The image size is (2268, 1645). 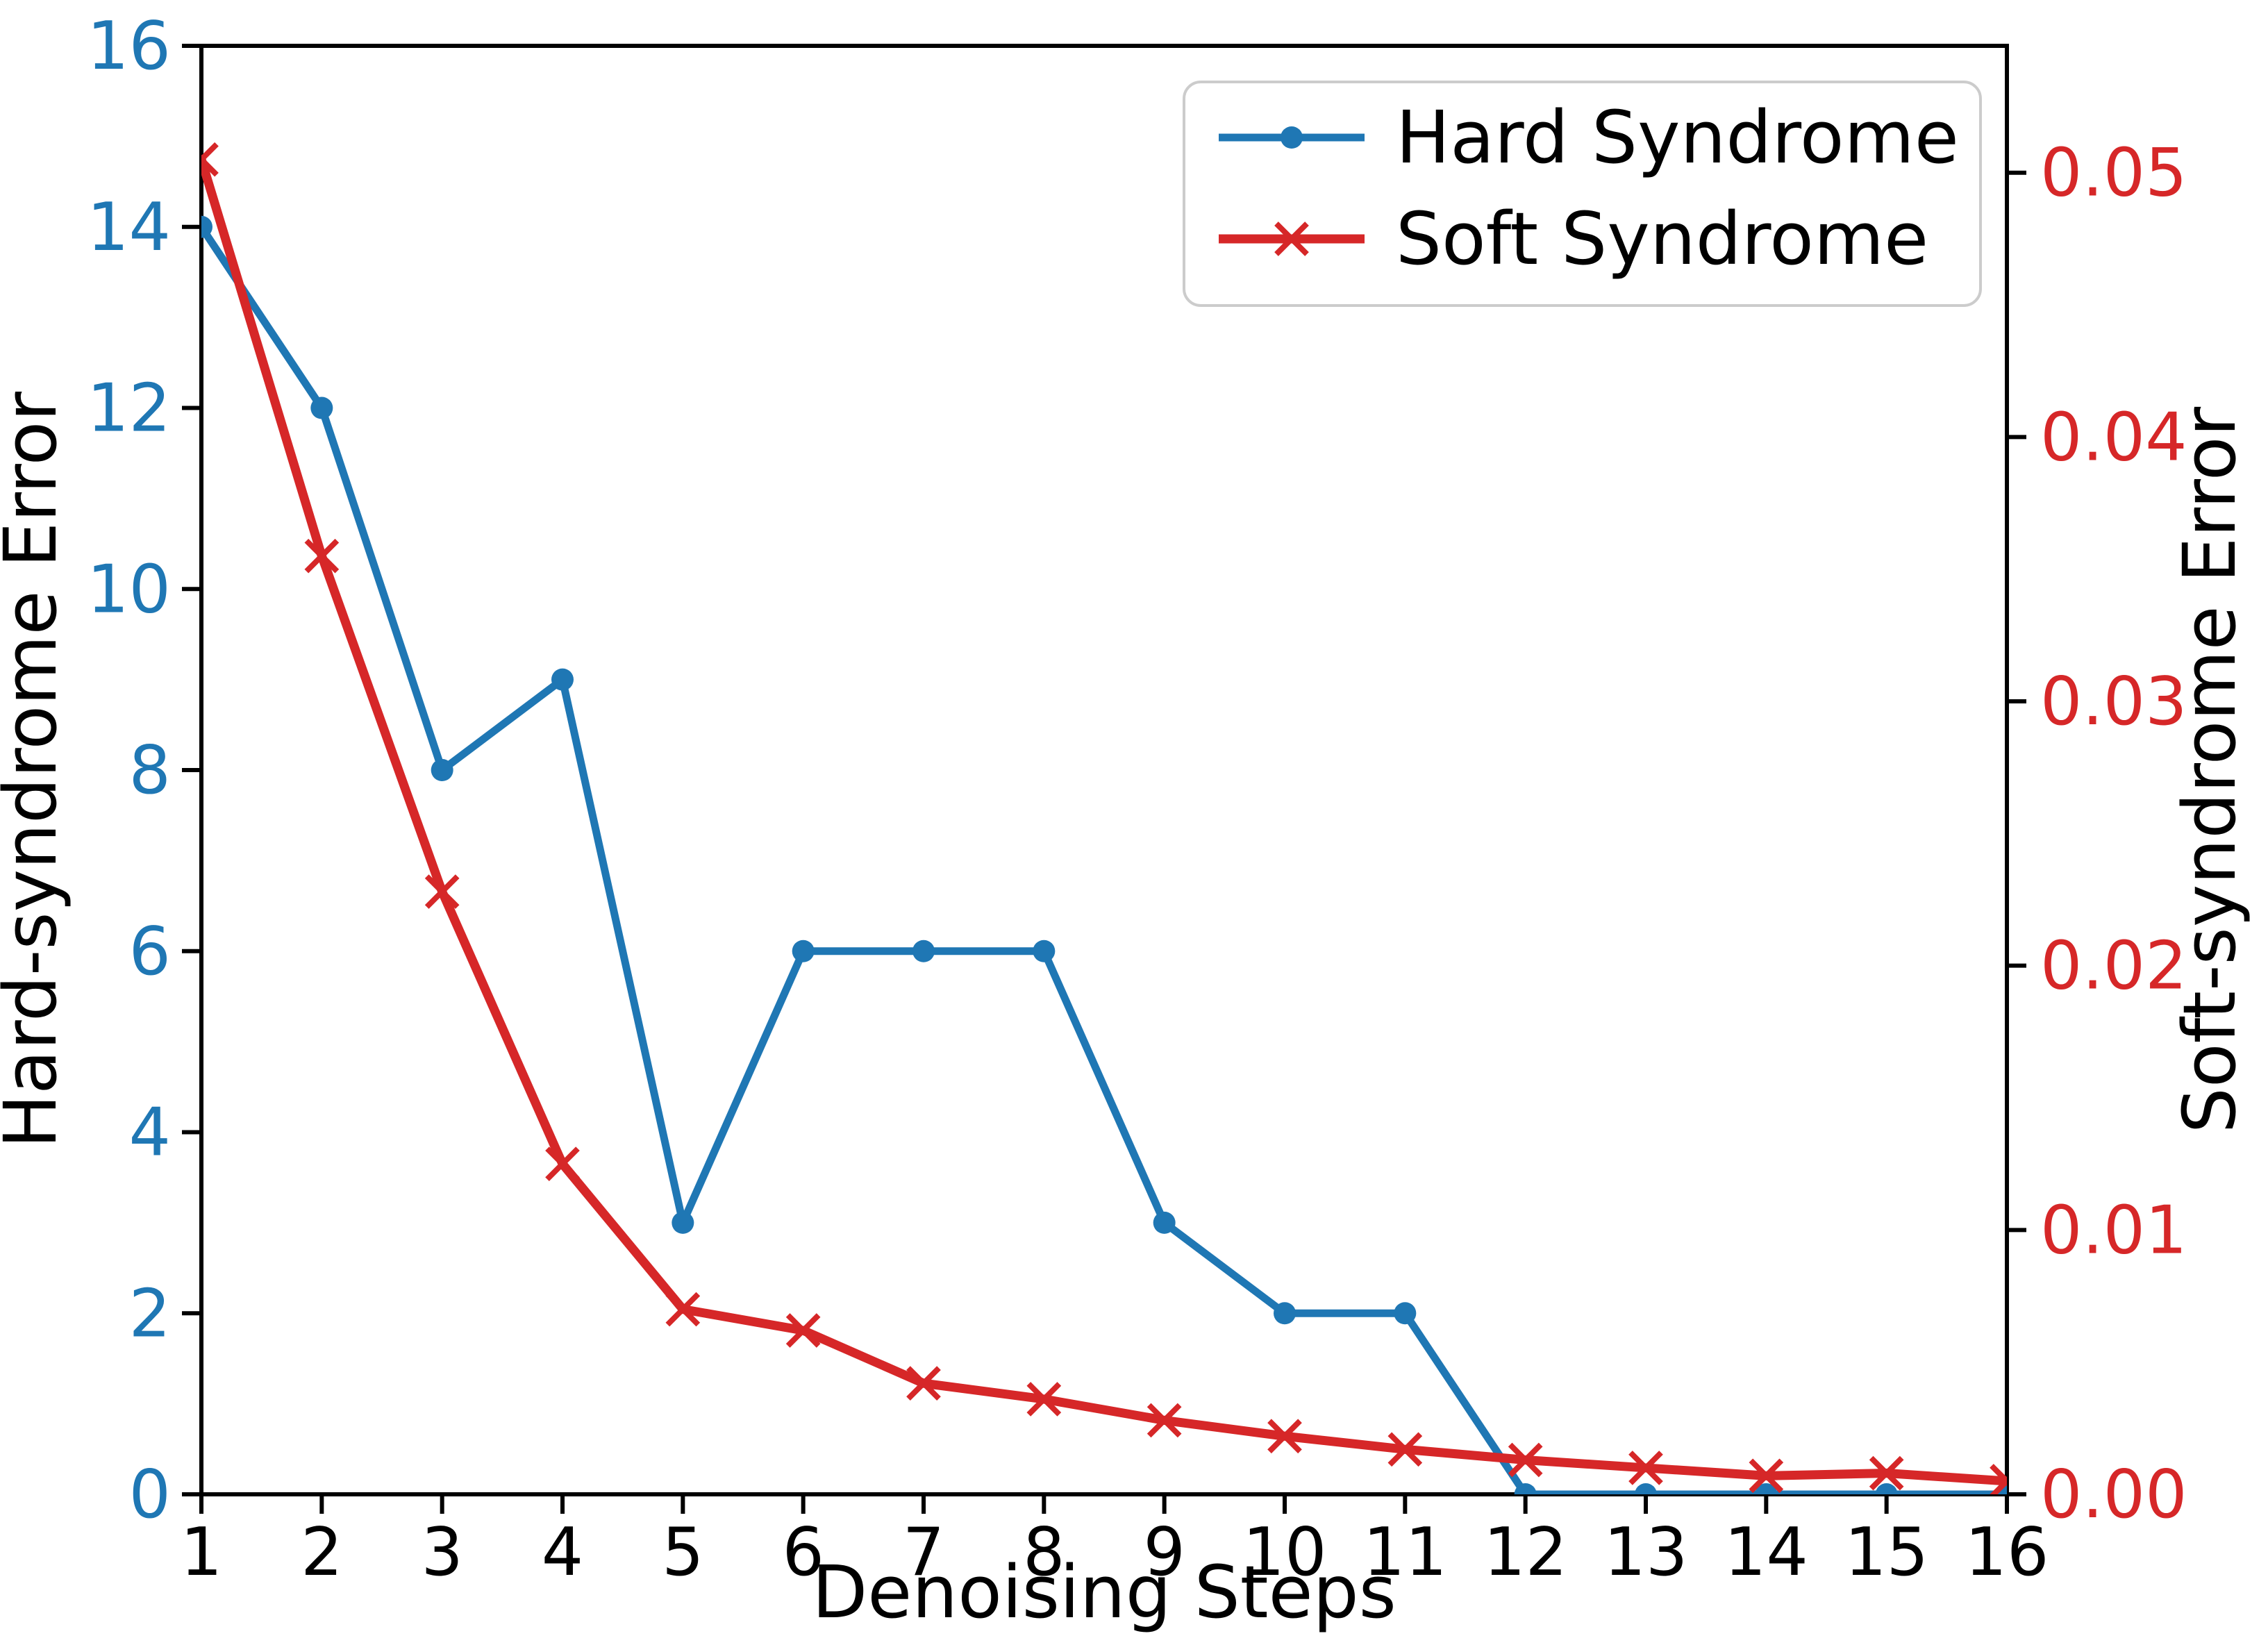 I want to click on x-tick-label: 6, so click(x=803, y=1552).